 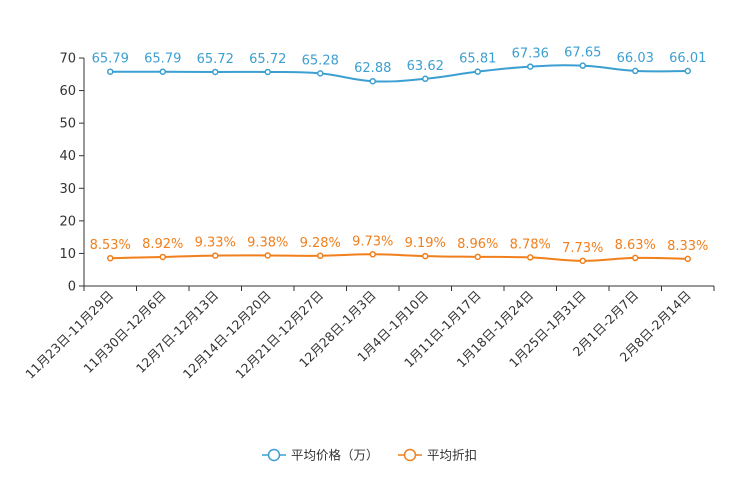 What do you see at coordinates (477, 244) in the screenshot?
I see `data-label: 8.96%` at bounding box center [477, 244].